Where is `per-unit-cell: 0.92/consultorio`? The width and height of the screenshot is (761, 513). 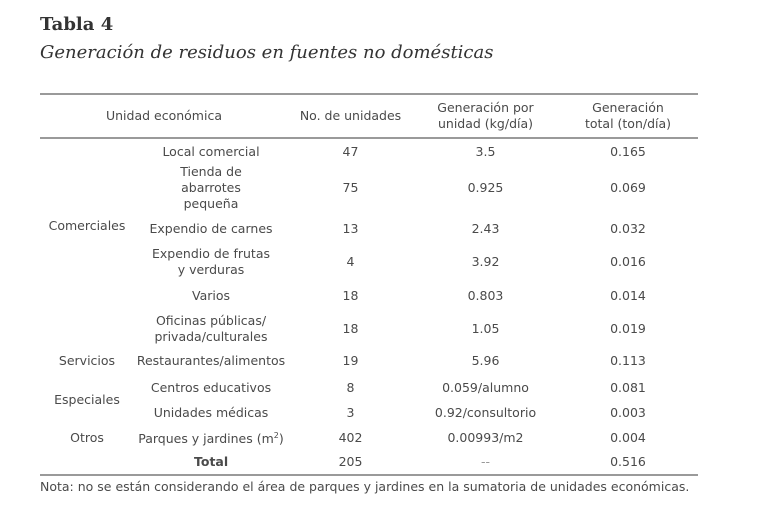 per-unit-cell: 0.92/consultorio is located at coordinates (485, 412).